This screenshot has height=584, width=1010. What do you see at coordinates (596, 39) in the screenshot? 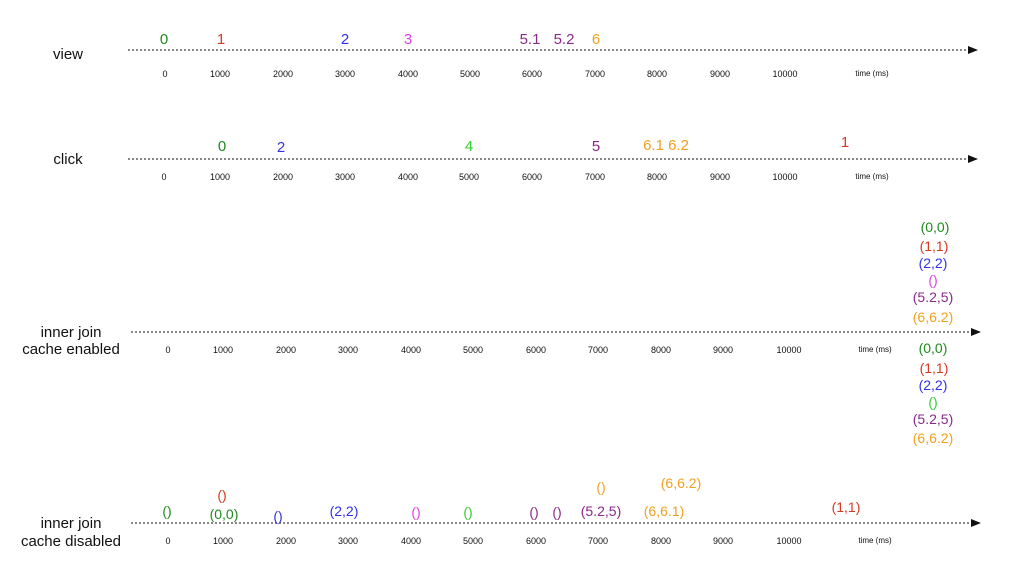
I see `event-label: 6` at bounding box center [596, 39].